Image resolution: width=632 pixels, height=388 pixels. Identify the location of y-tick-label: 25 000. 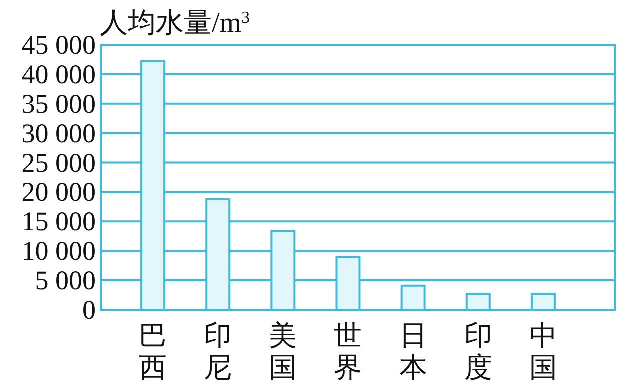
(59, 163).